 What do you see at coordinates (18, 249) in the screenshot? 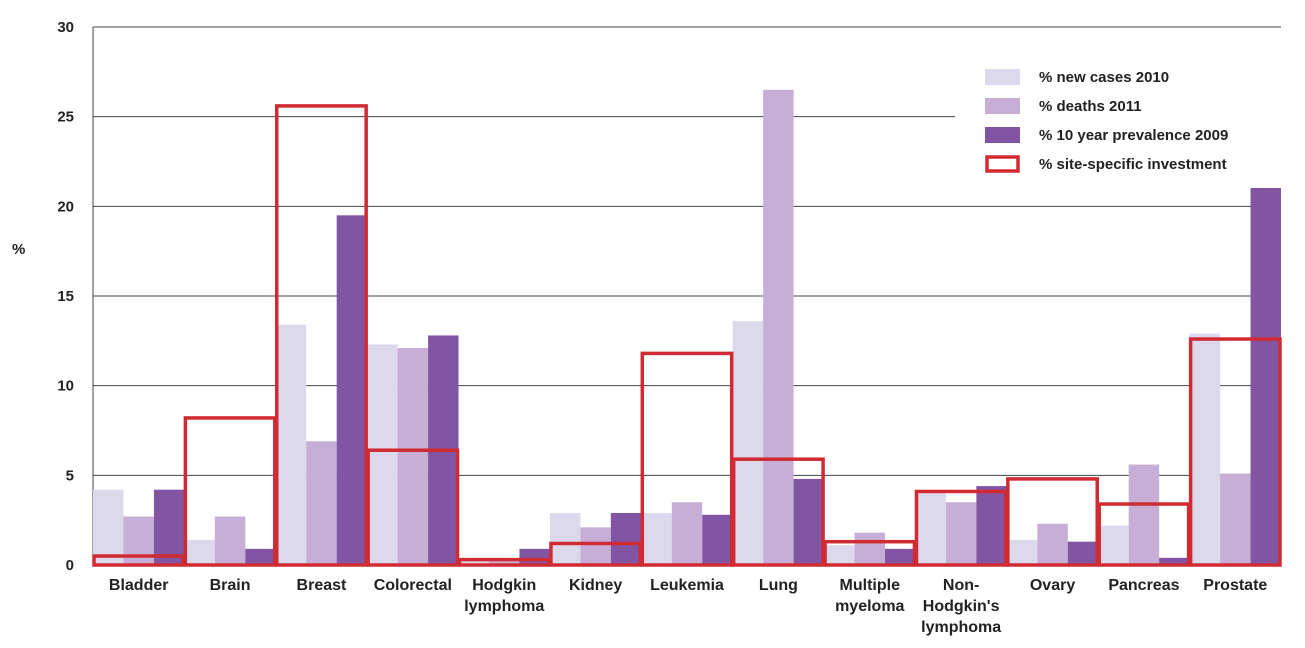
I see `y-axis-label: %` at bounding box center [18, 249].